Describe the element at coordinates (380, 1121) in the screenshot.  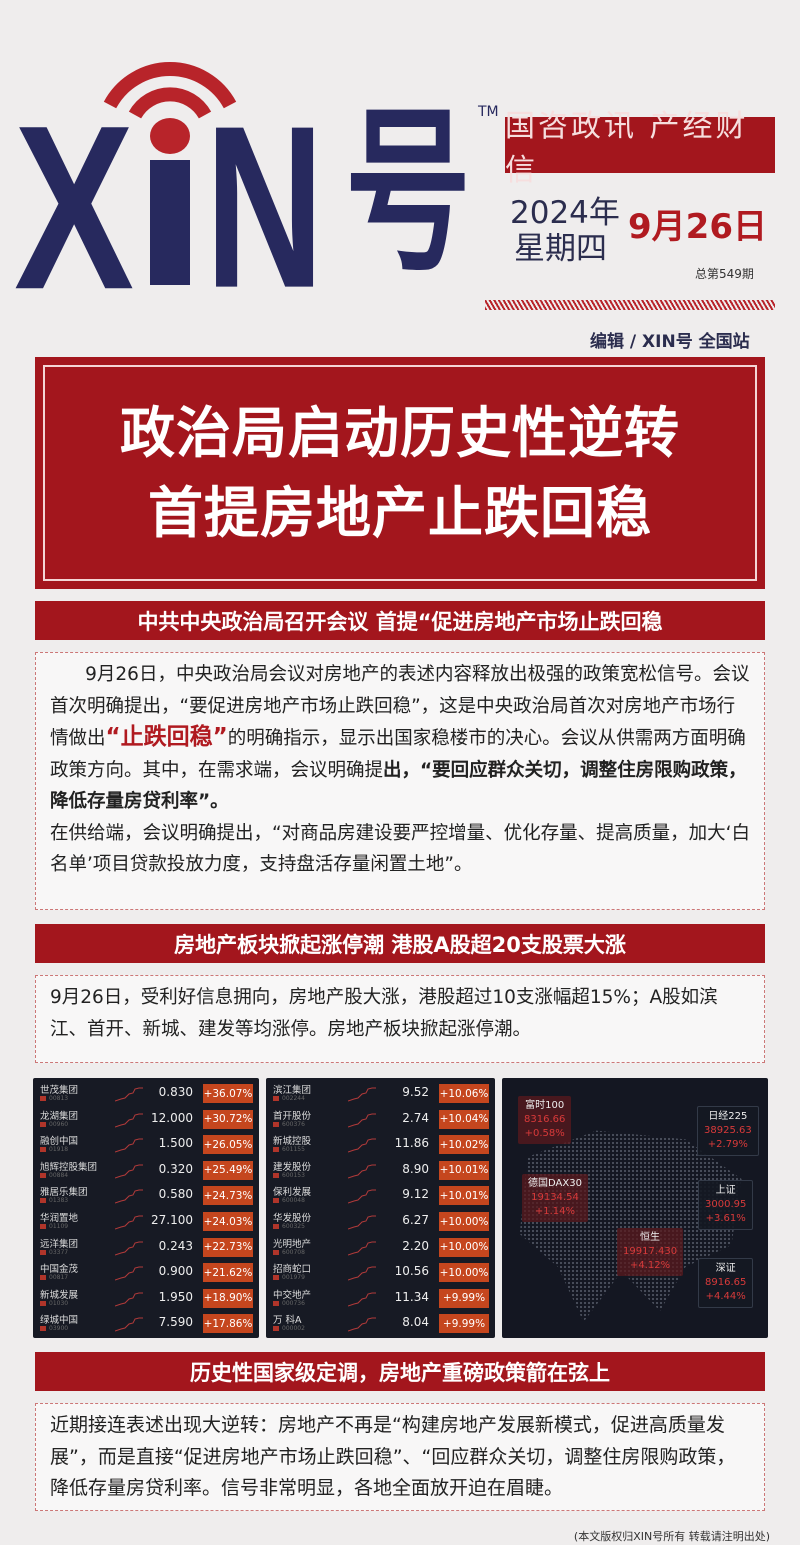
I see `stock-row: 首开股份 600376 2.74 +10.04%` at that location.